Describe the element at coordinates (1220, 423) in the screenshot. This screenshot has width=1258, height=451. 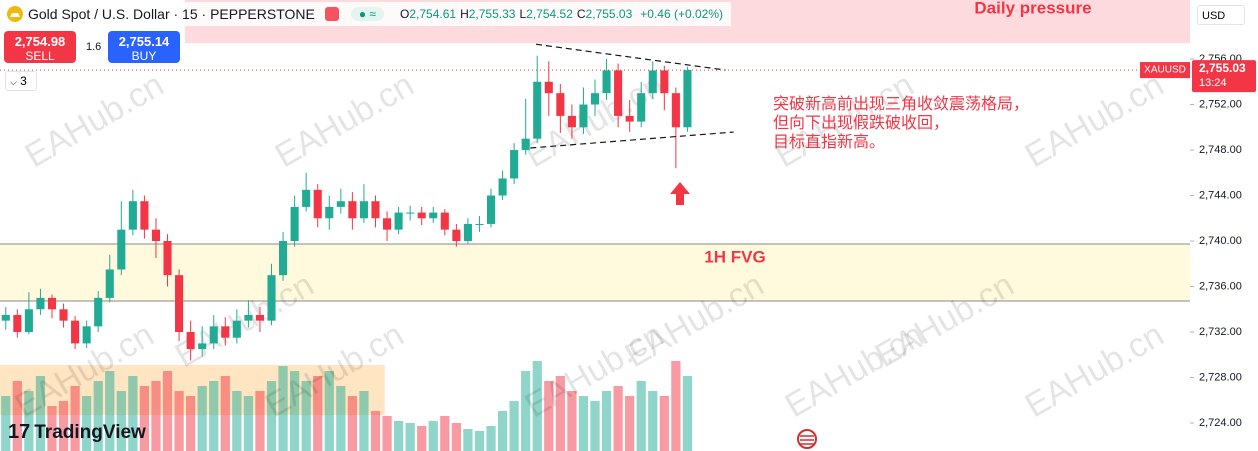
I see `y-tick-label: 2,724.00` at that location.